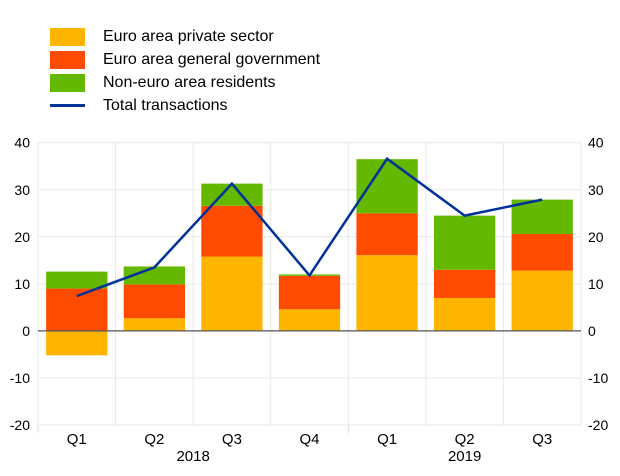  I want to click on legend-label: Euro area private sector, so click(188, 36).